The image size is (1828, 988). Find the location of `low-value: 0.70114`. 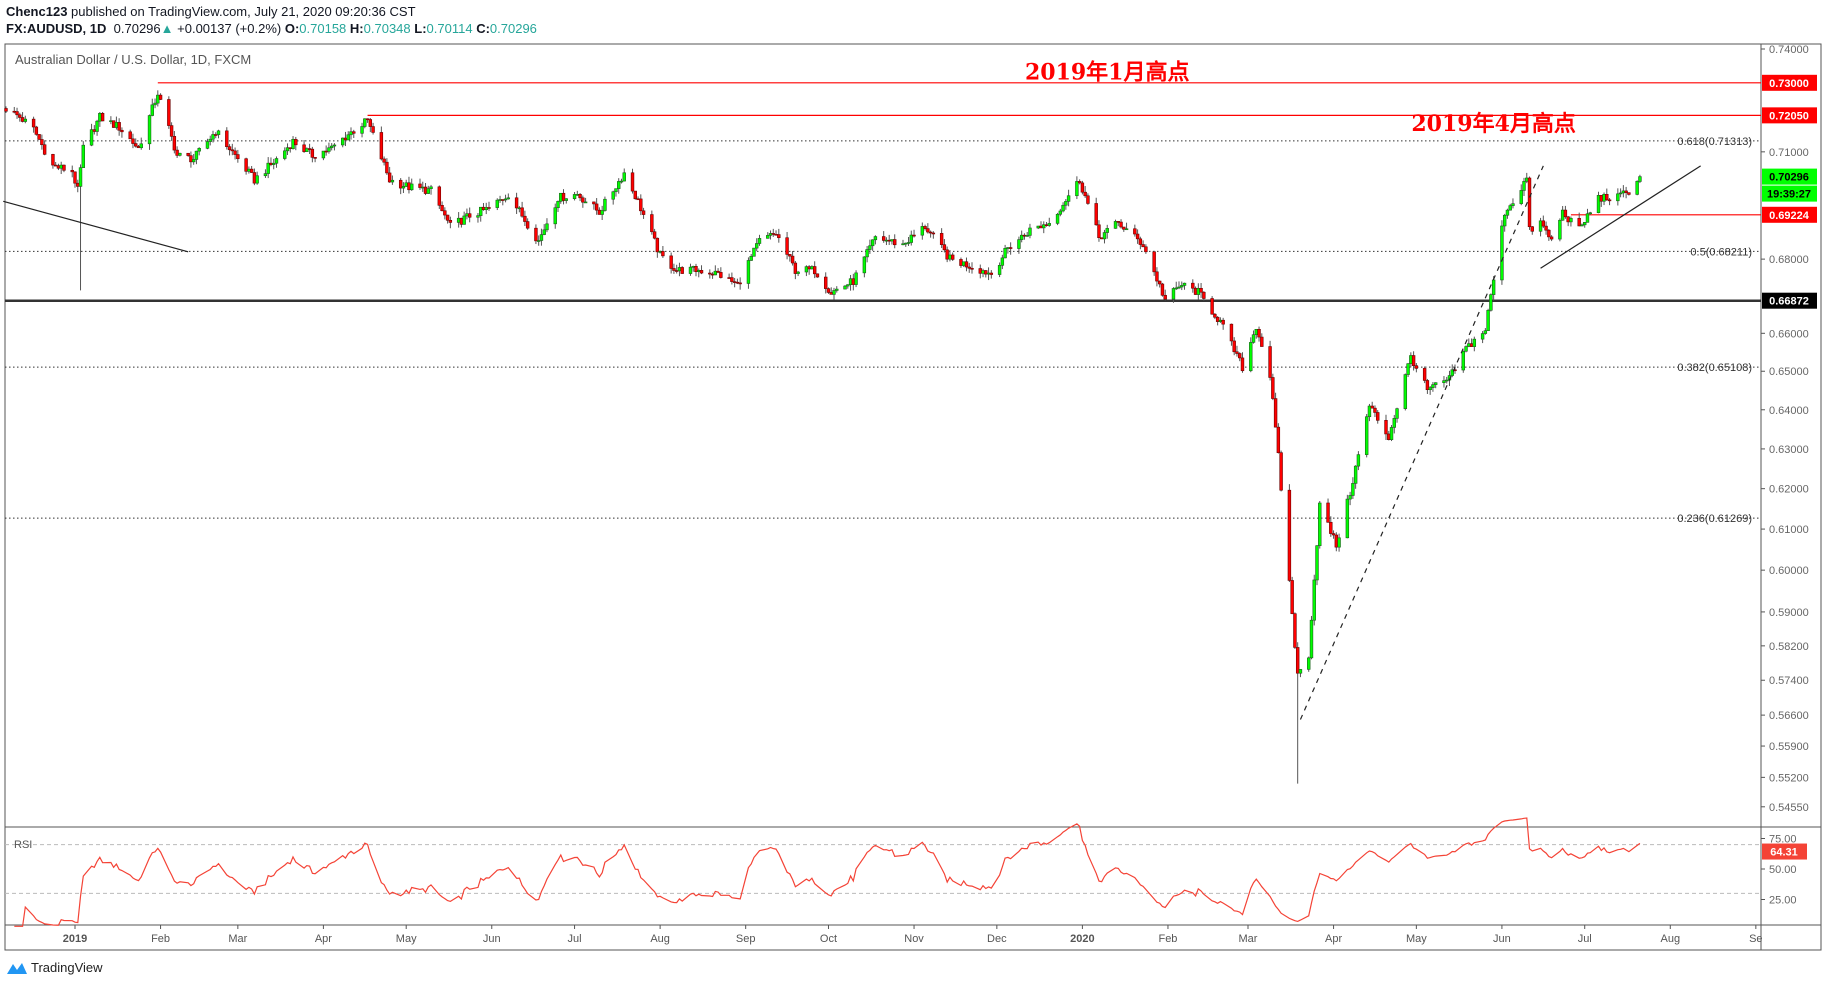

low-value: 0.70114 is located at coordinates (449, 28).